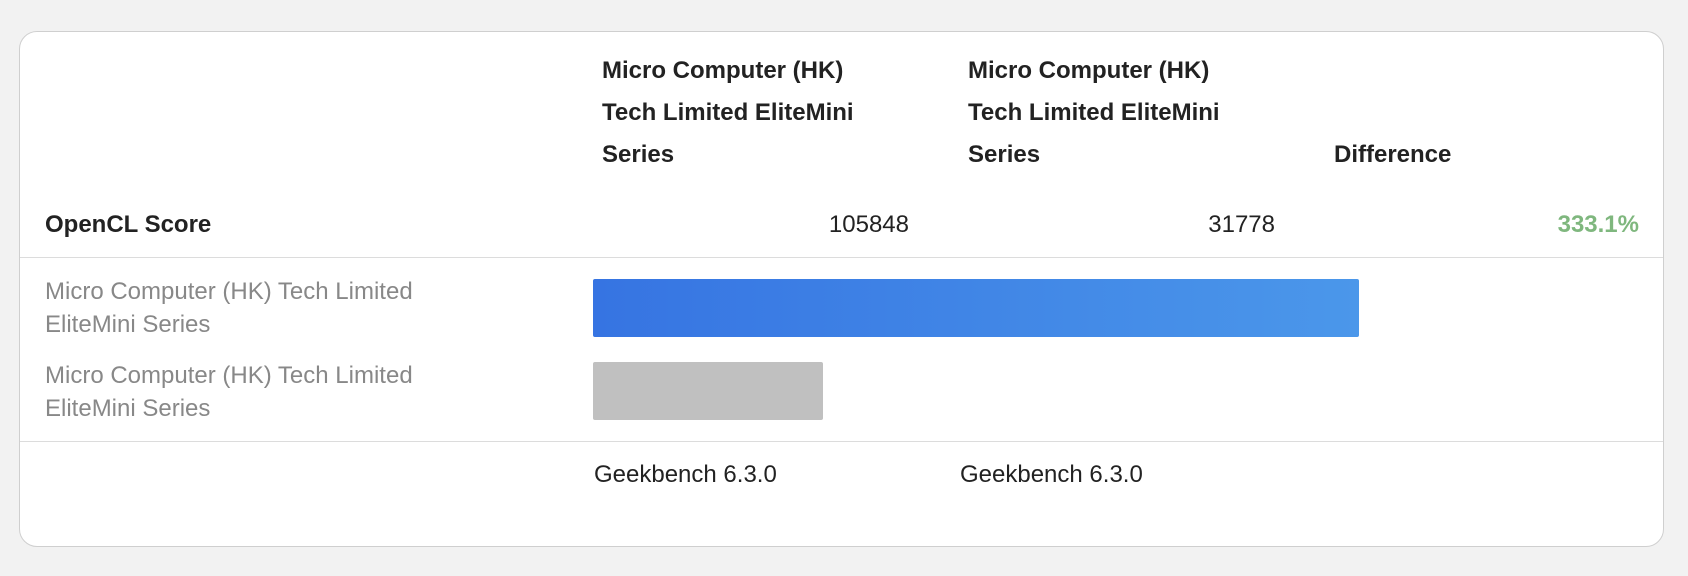 The image size is (1688, 576). I want to click on score-value: 31778, so click(1241, 224).